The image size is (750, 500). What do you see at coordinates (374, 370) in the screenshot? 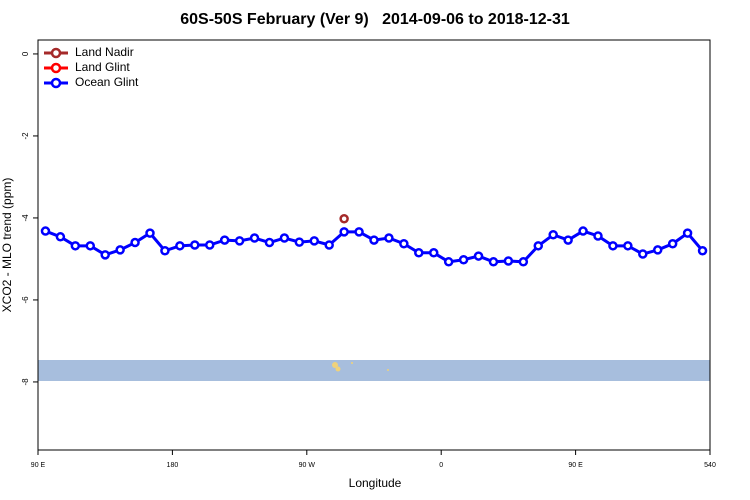
I see `map-strip` at bounding box center [374, 370].